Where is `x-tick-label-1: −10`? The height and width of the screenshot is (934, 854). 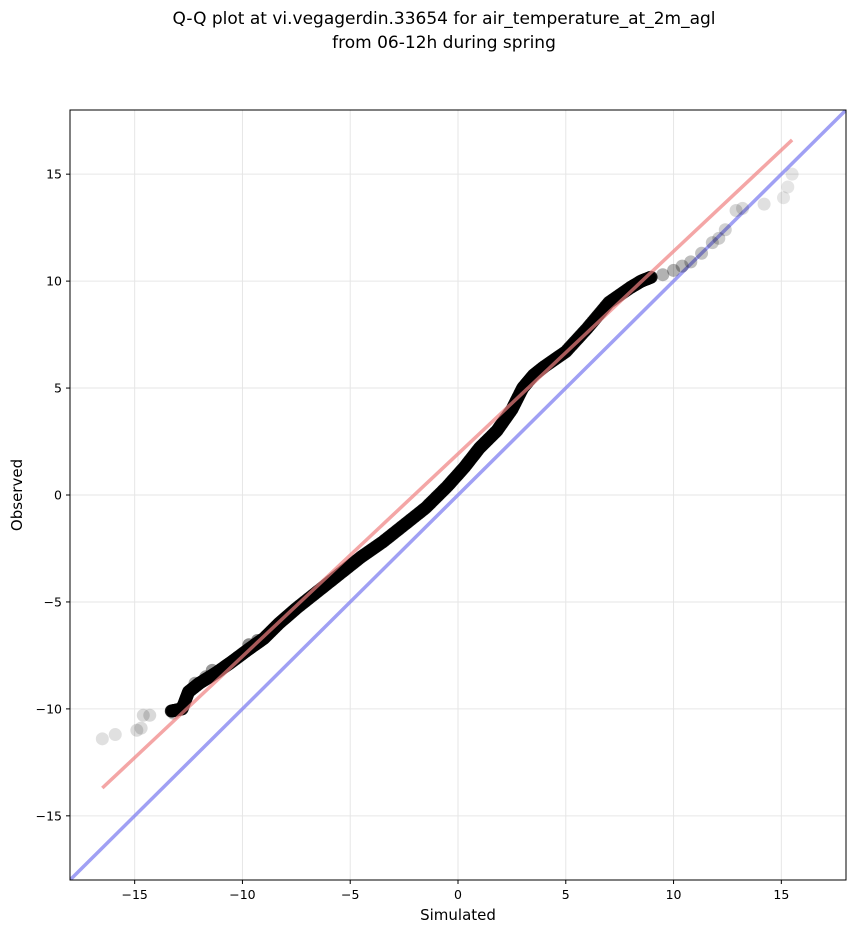
x-tick-label-1: −10 is located at coordinates (242, 894).